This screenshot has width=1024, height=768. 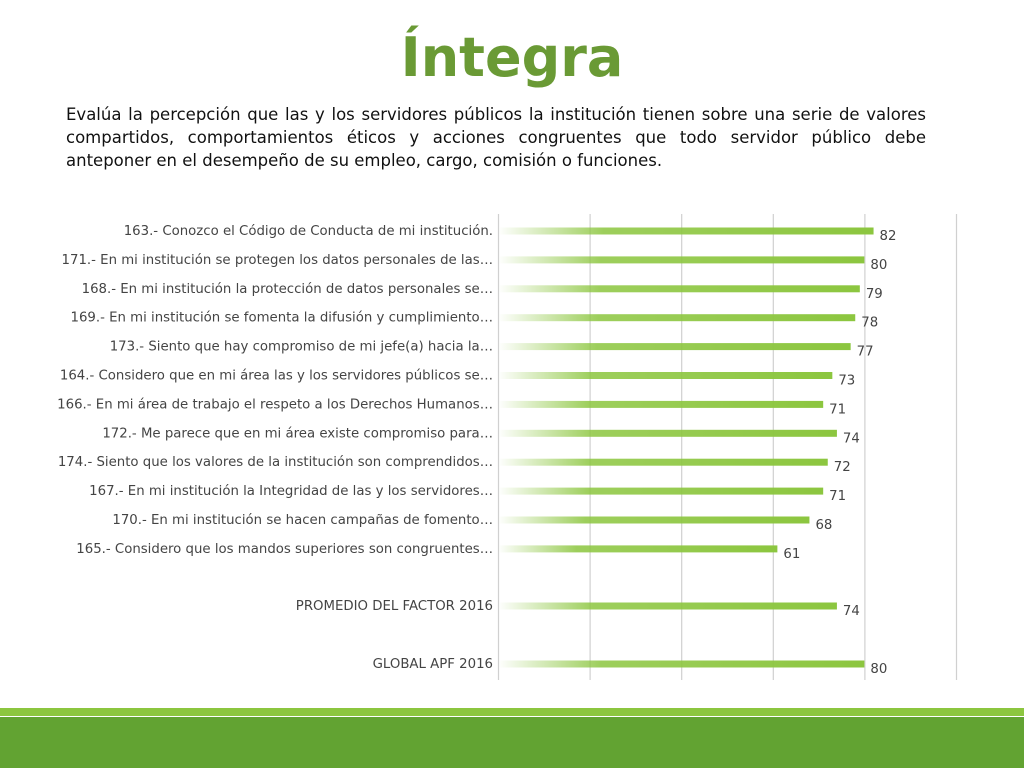 I want to click on value-label: 72, so click(x=842, y=467).